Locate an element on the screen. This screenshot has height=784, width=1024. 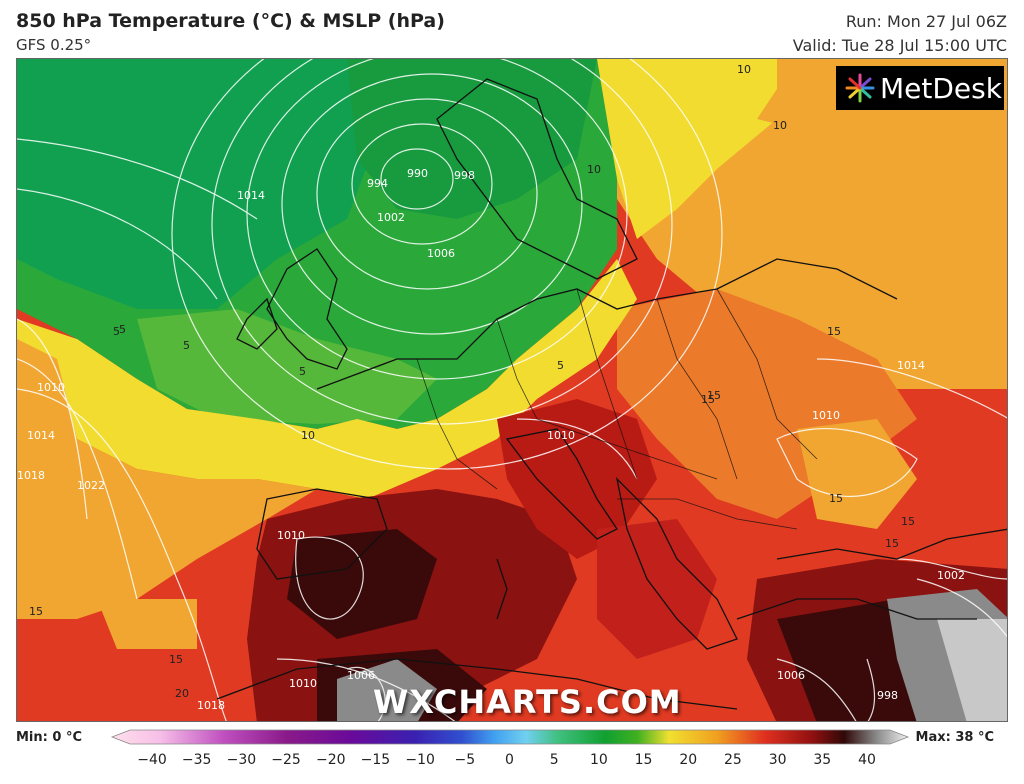
field-far-west-orange is located at coordinates (47, 399).